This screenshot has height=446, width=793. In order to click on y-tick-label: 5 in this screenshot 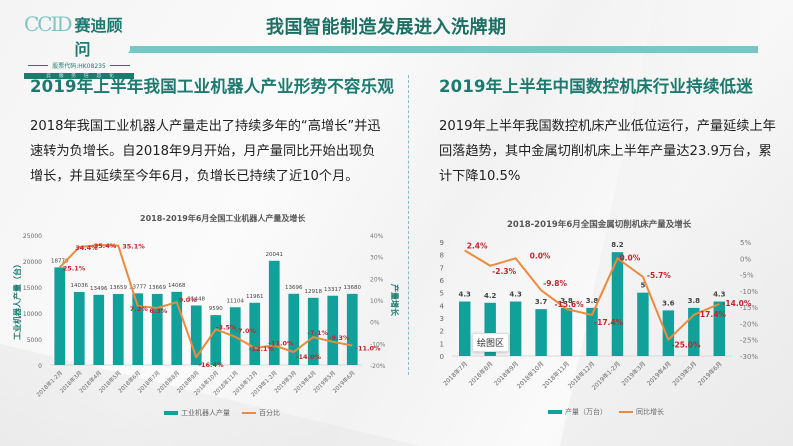, I will do `click(442, 294)`.